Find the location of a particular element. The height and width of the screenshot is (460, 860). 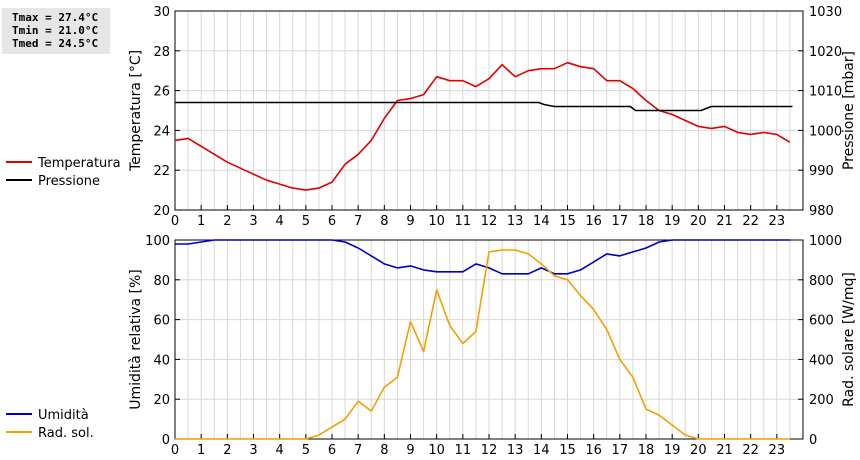

y-right-axis-title: Rad. solare [W/mq] is located at coordinates (849, 339).